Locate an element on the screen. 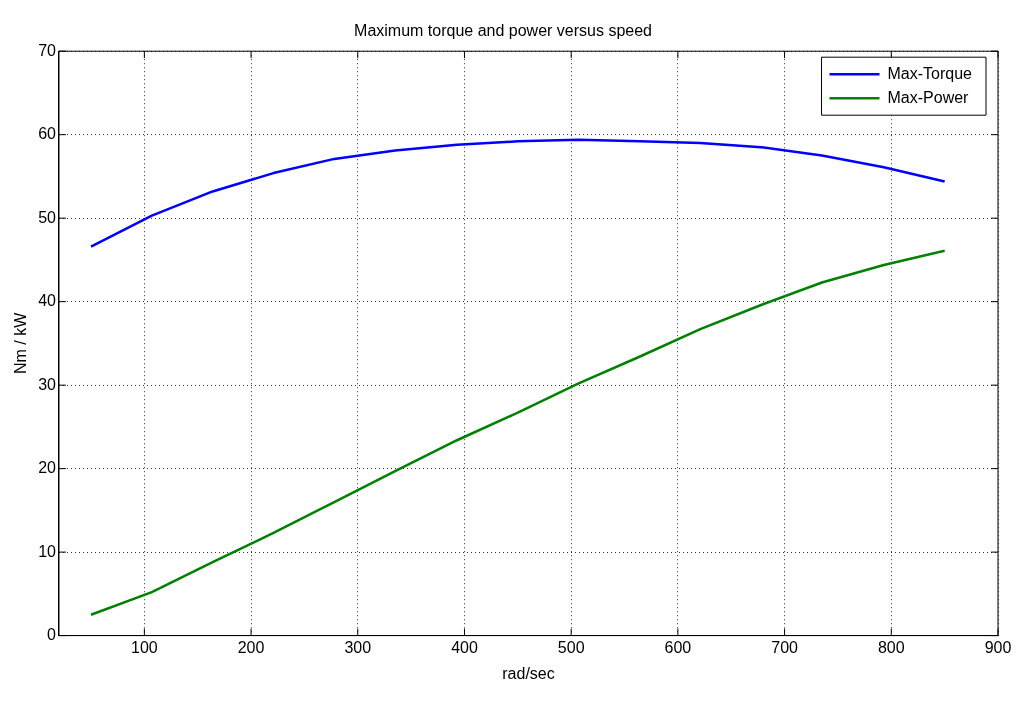 This screenshot has height=702, width=1034. y-tick-label: 50 is located at coordinates (47, 217).